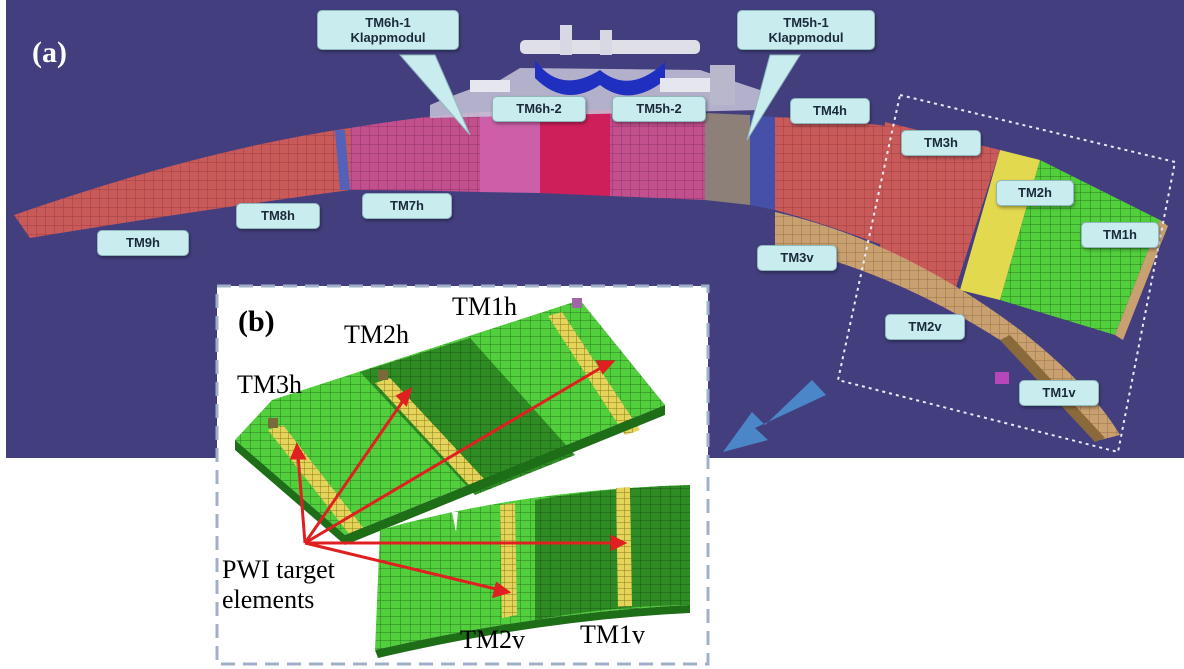  What do you see at coordinates (532, 571) in the screenshot?
I see `zoom-vertical-tiles` at bounding box center [532, 571].